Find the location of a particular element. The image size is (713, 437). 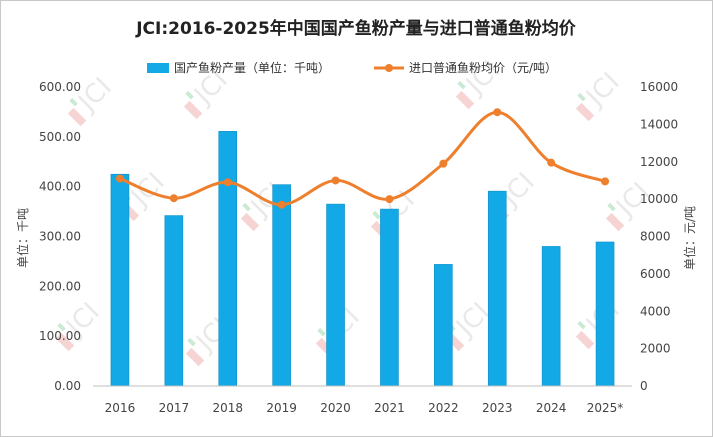

x-tick-label: 2022 is located at coordinates (443, 408).